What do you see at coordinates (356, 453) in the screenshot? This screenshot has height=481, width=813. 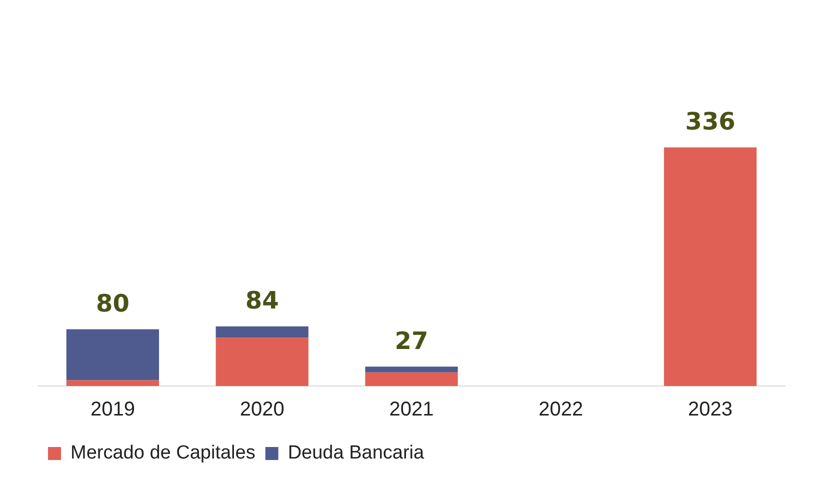 I see `legend-label: Deuda Bancaria` at bounding box center [356, 453].